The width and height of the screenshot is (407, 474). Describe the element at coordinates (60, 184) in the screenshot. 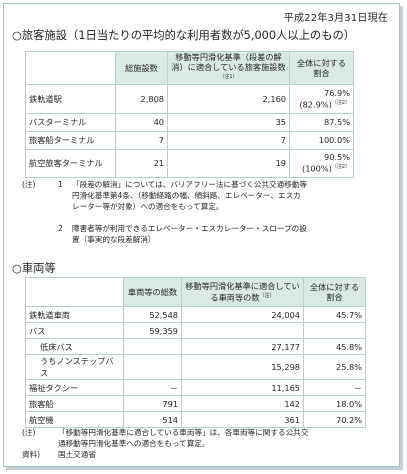

I see `note-number: 1` at that location.